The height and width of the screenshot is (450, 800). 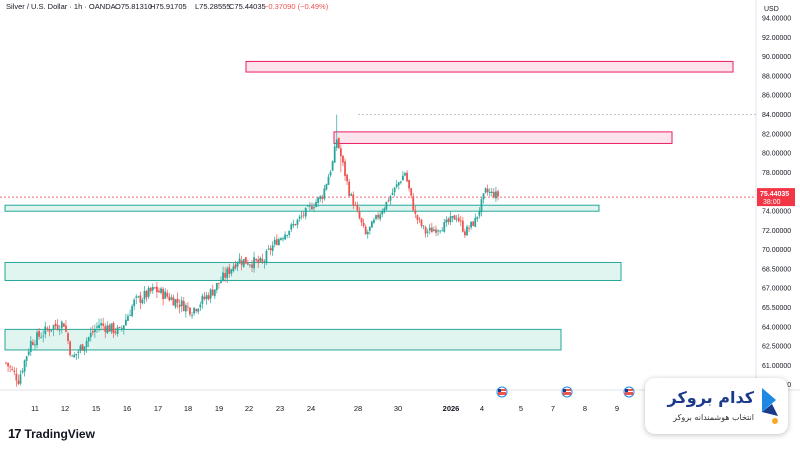 What do you see at coordinates (188, 408) in the screenshot?
I see `x-tick-label: 18` at bounding box center [188, 408].